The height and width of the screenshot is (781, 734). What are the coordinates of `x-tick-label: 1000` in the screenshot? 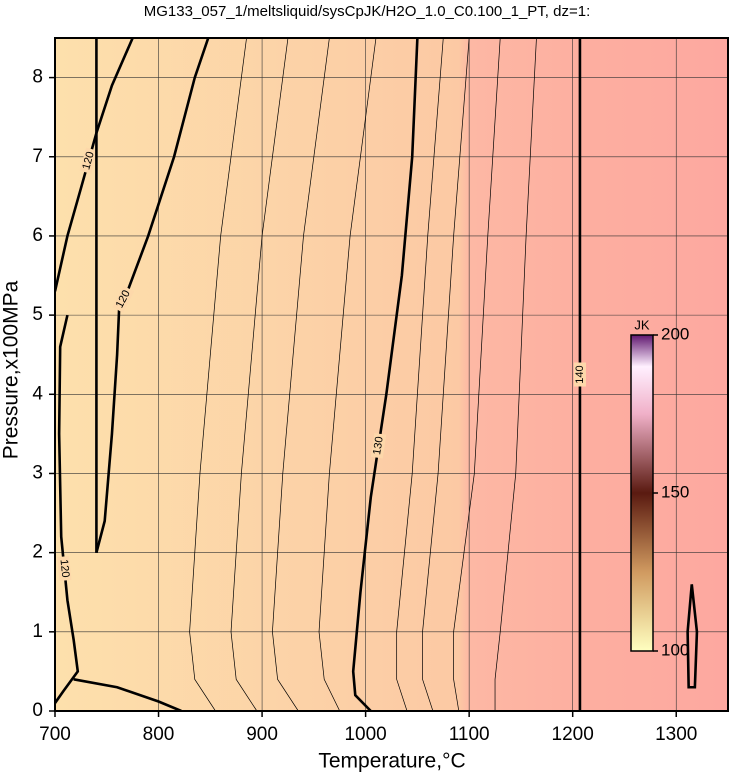 It's located at (365, 734).